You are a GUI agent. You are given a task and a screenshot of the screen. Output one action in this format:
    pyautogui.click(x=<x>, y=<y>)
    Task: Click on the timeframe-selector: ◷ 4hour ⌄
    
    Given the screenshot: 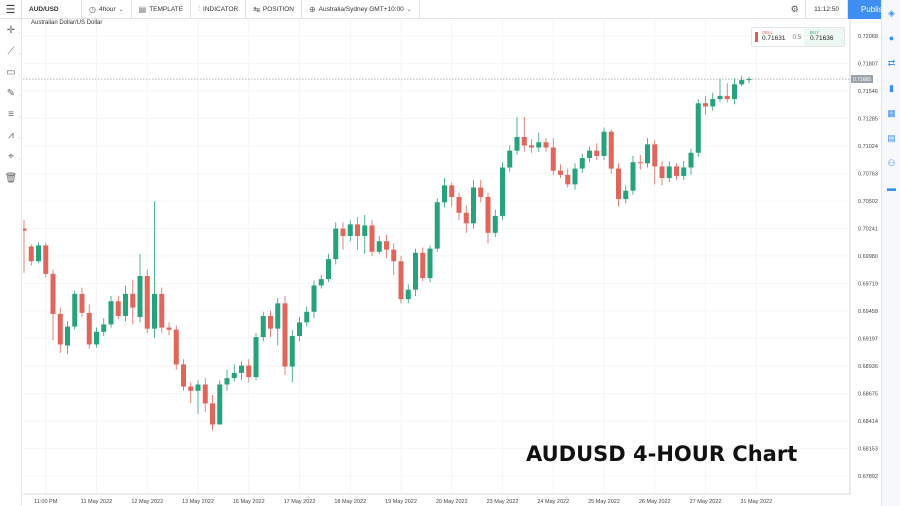 What is the action you would take?
    pyautogui.click(x=107, y=9)
    